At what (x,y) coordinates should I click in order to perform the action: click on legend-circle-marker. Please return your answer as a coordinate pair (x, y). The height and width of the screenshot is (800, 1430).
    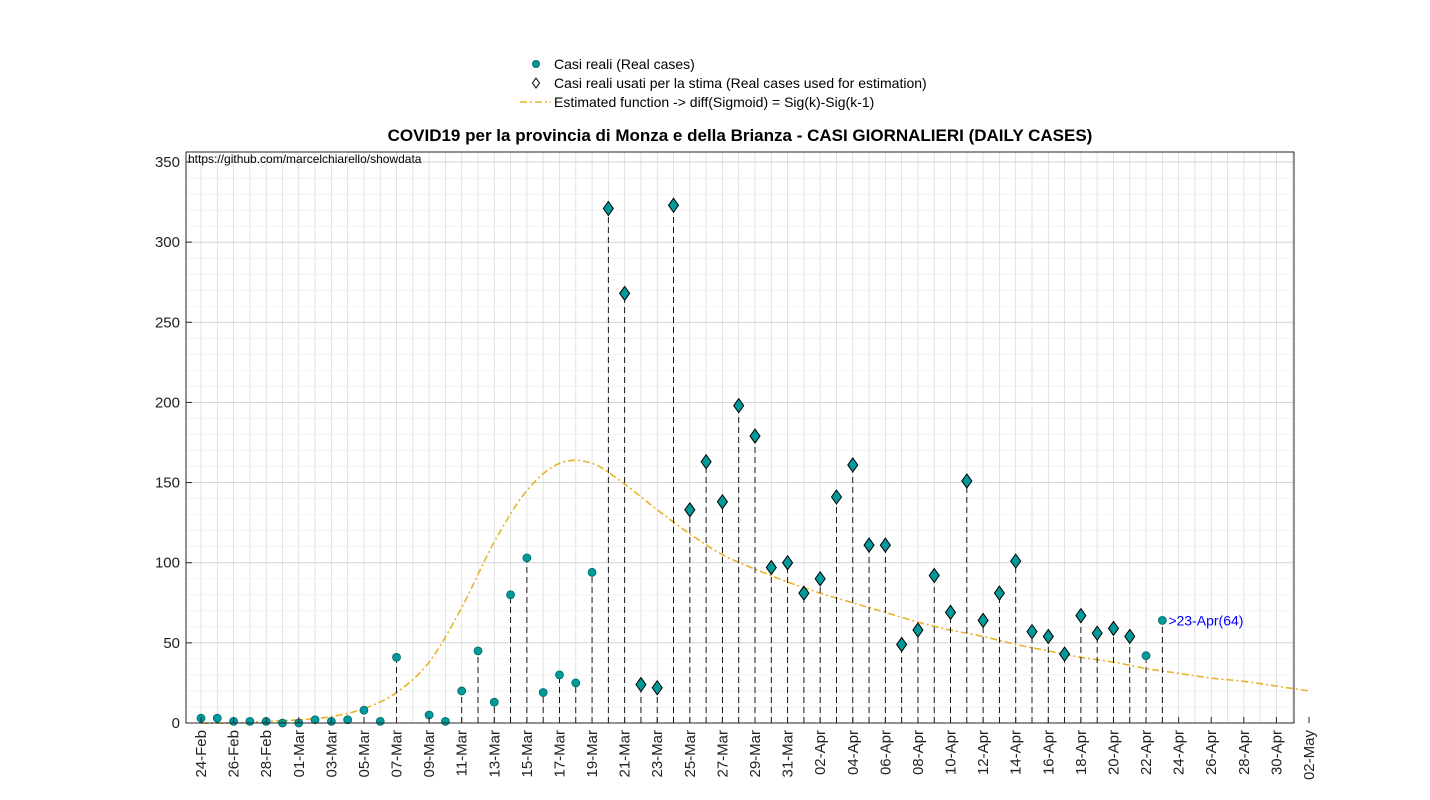
    Looking at the image, I should click on (536, 64).